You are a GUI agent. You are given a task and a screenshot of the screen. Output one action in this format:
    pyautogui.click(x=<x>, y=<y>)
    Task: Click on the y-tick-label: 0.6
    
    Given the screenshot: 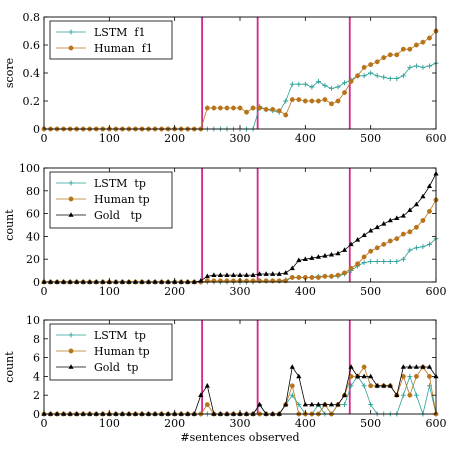 What is the action you would take?
    pyautogui.click(x=32, y=45)
    